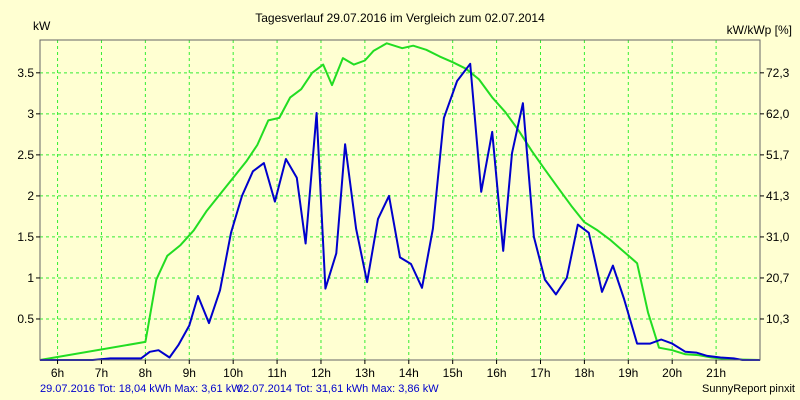 Image resolution: width=800 pixels, height=400 pixels. Describe the element at coordinates (145, 373) in the screenshot. I see `x-tick-label-2: 8h` at that location.